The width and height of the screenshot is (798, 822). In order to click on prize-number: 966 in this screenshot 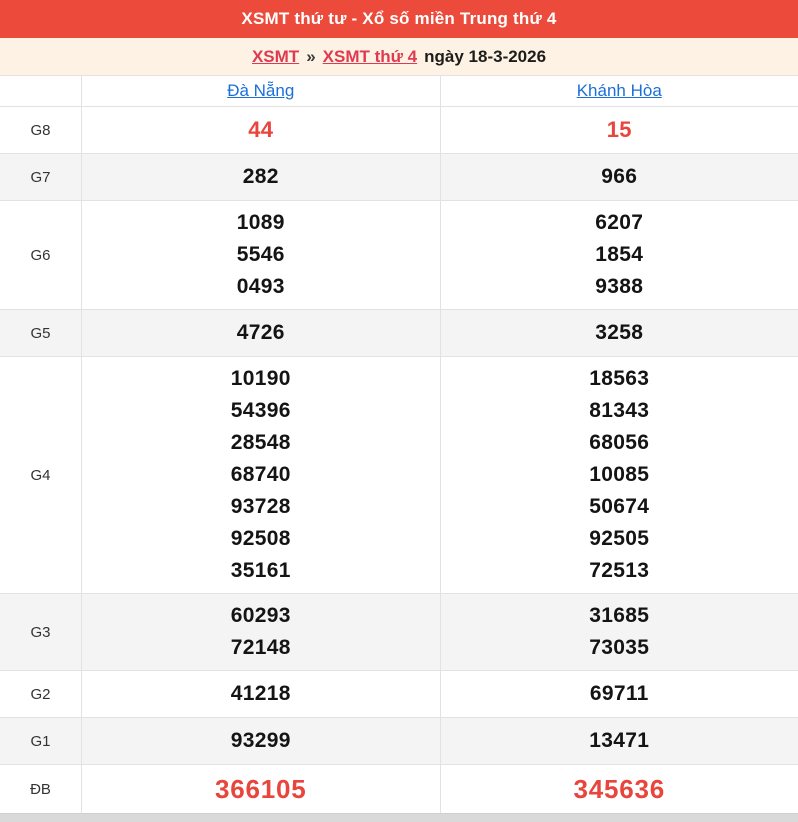, I will do `click(619, 177)`.